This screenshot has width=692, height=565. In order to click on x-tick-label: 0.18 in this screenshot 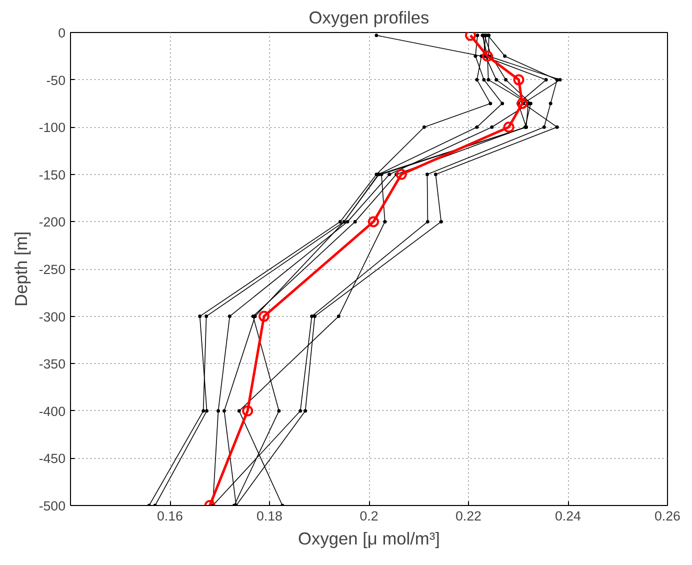, I will do `click(269, 516)`.